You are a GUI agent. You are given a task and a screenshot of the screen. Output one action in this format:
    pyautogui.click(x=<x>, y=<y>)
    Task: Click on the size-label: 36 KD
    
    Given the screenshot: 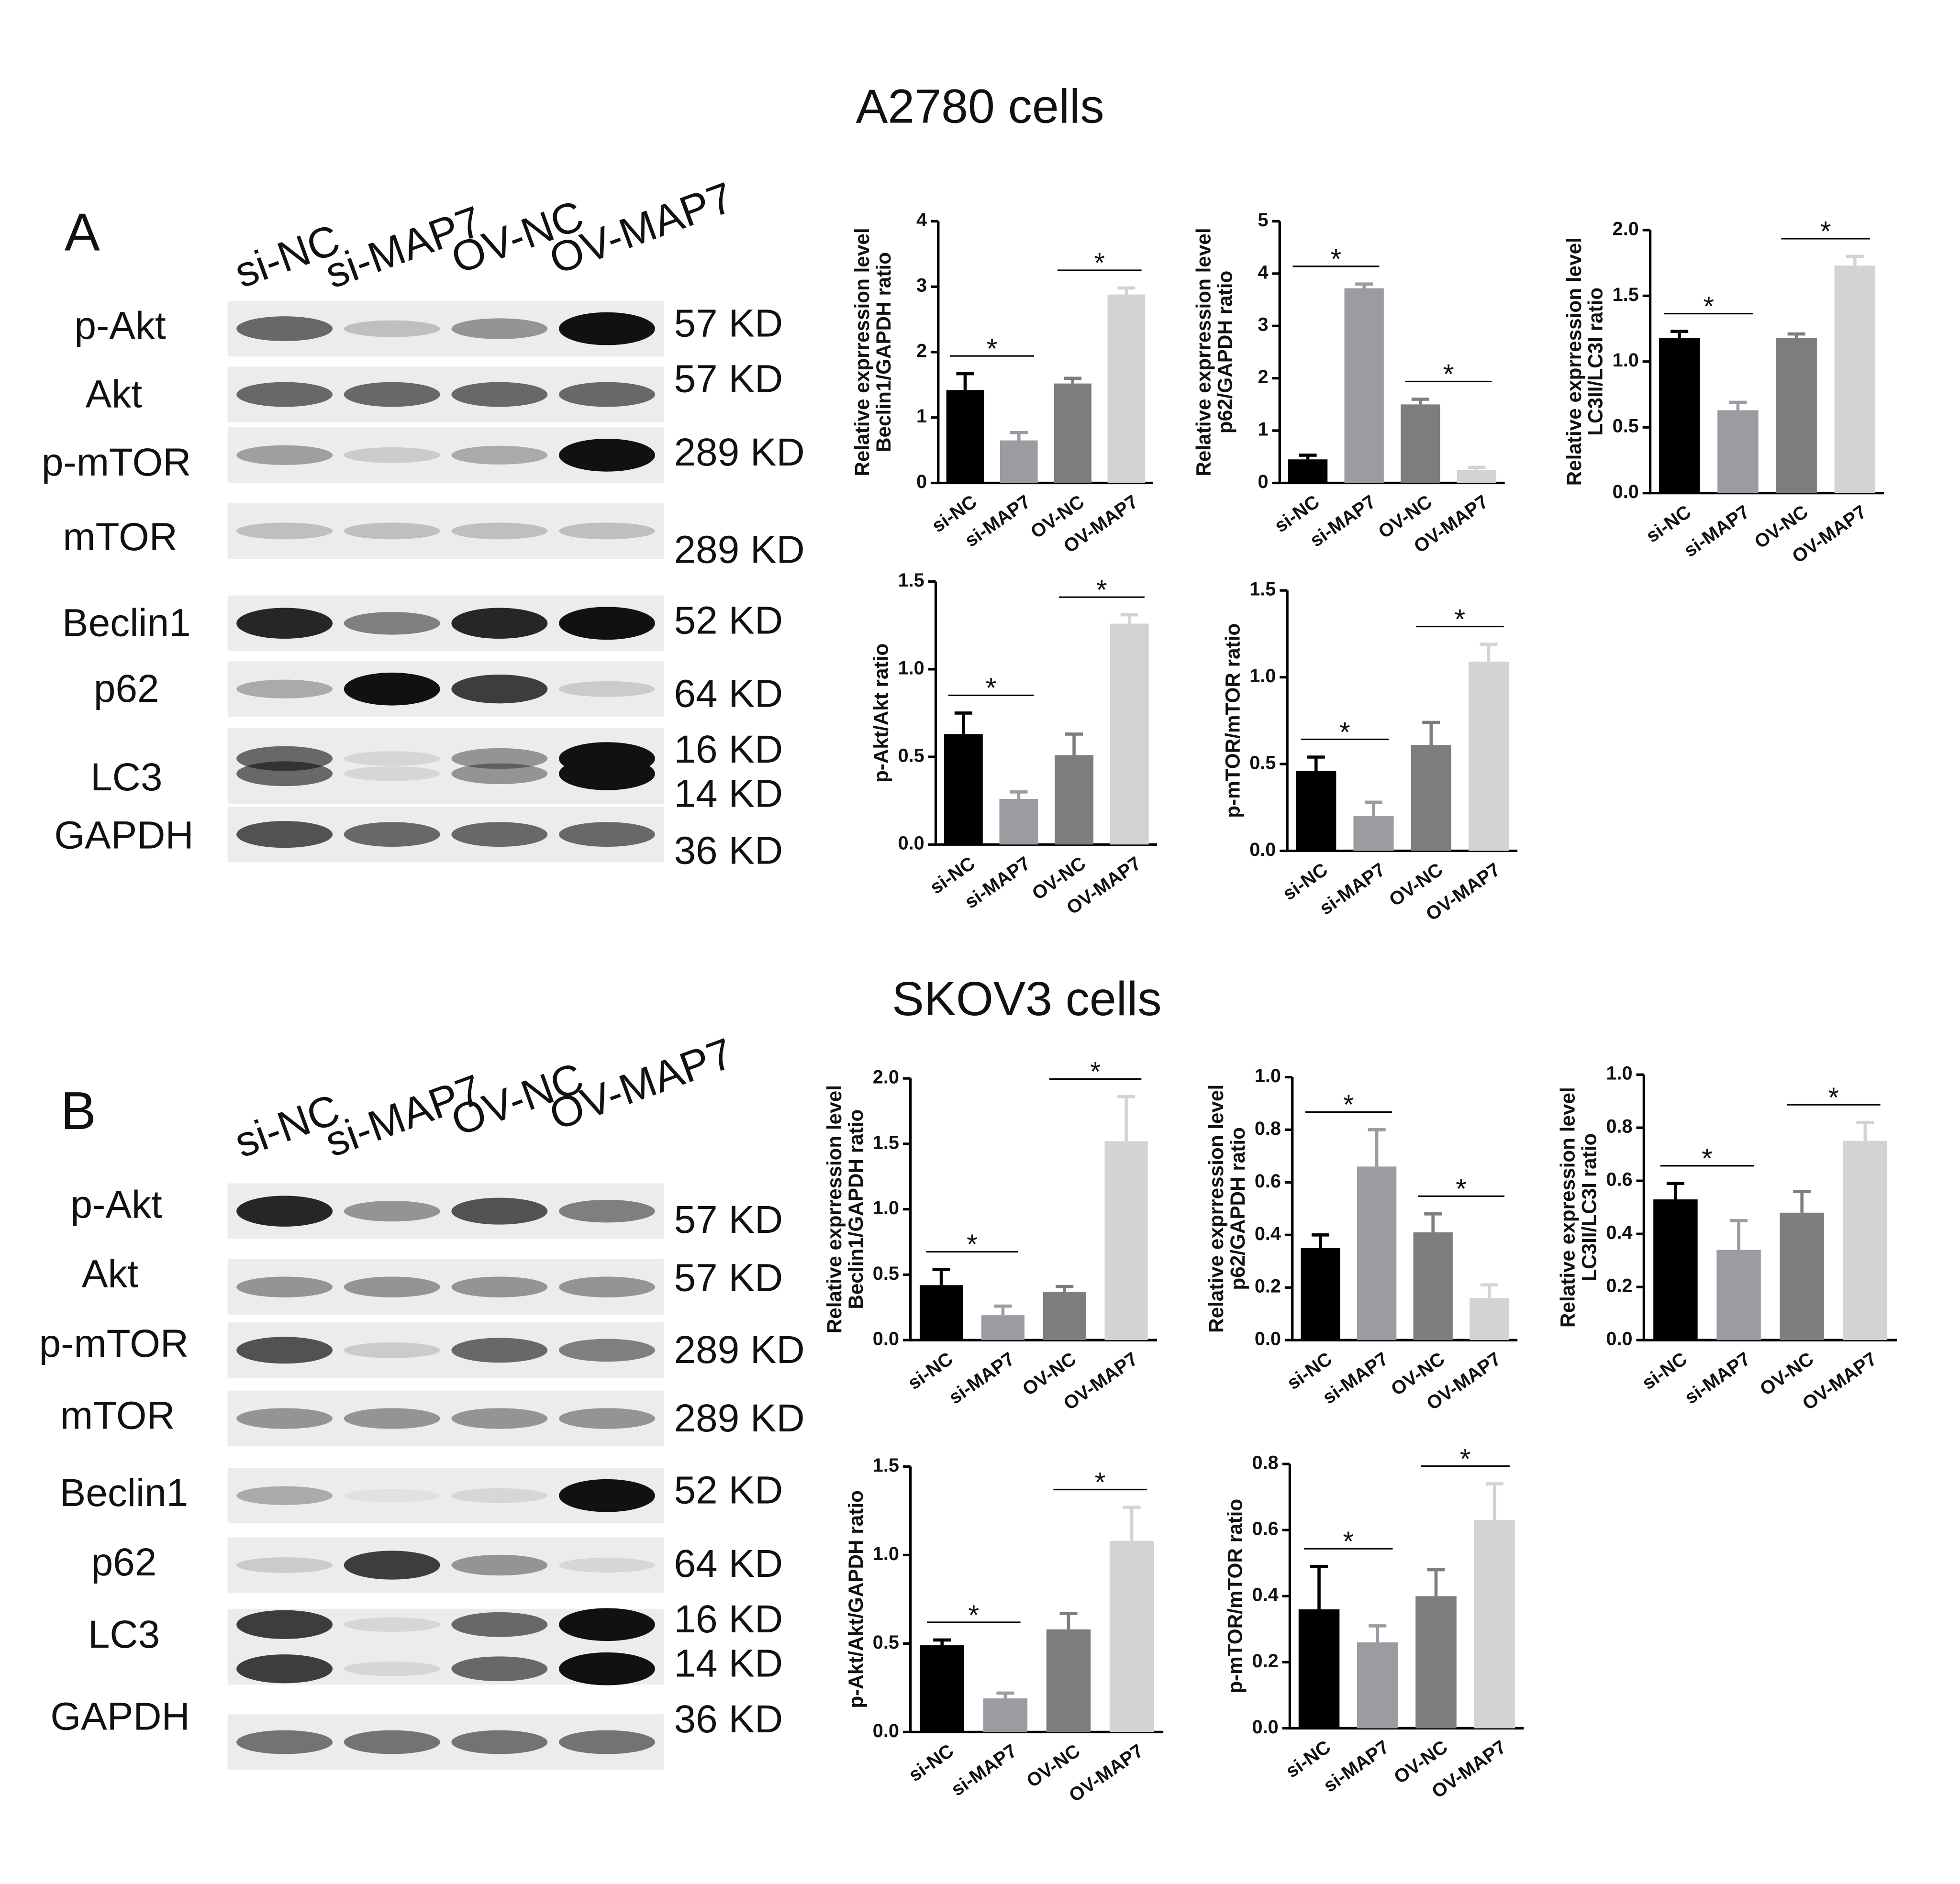 What is the action you would take?
    pyautogui.click(x=729, y=1719)
    